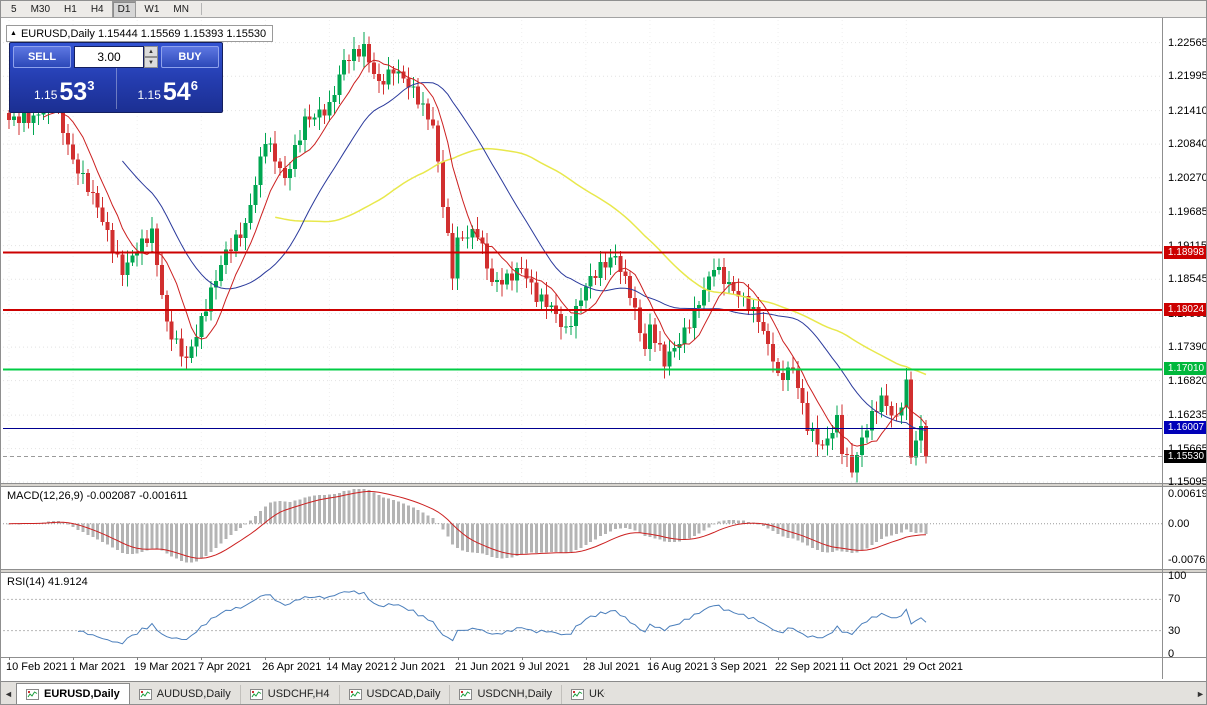 This screenshot has width=1207, height=705. Describe the element at coordinates (292, 667) in the screenshot. I see `date-axis-label: 26 Apr 2021` at that location.